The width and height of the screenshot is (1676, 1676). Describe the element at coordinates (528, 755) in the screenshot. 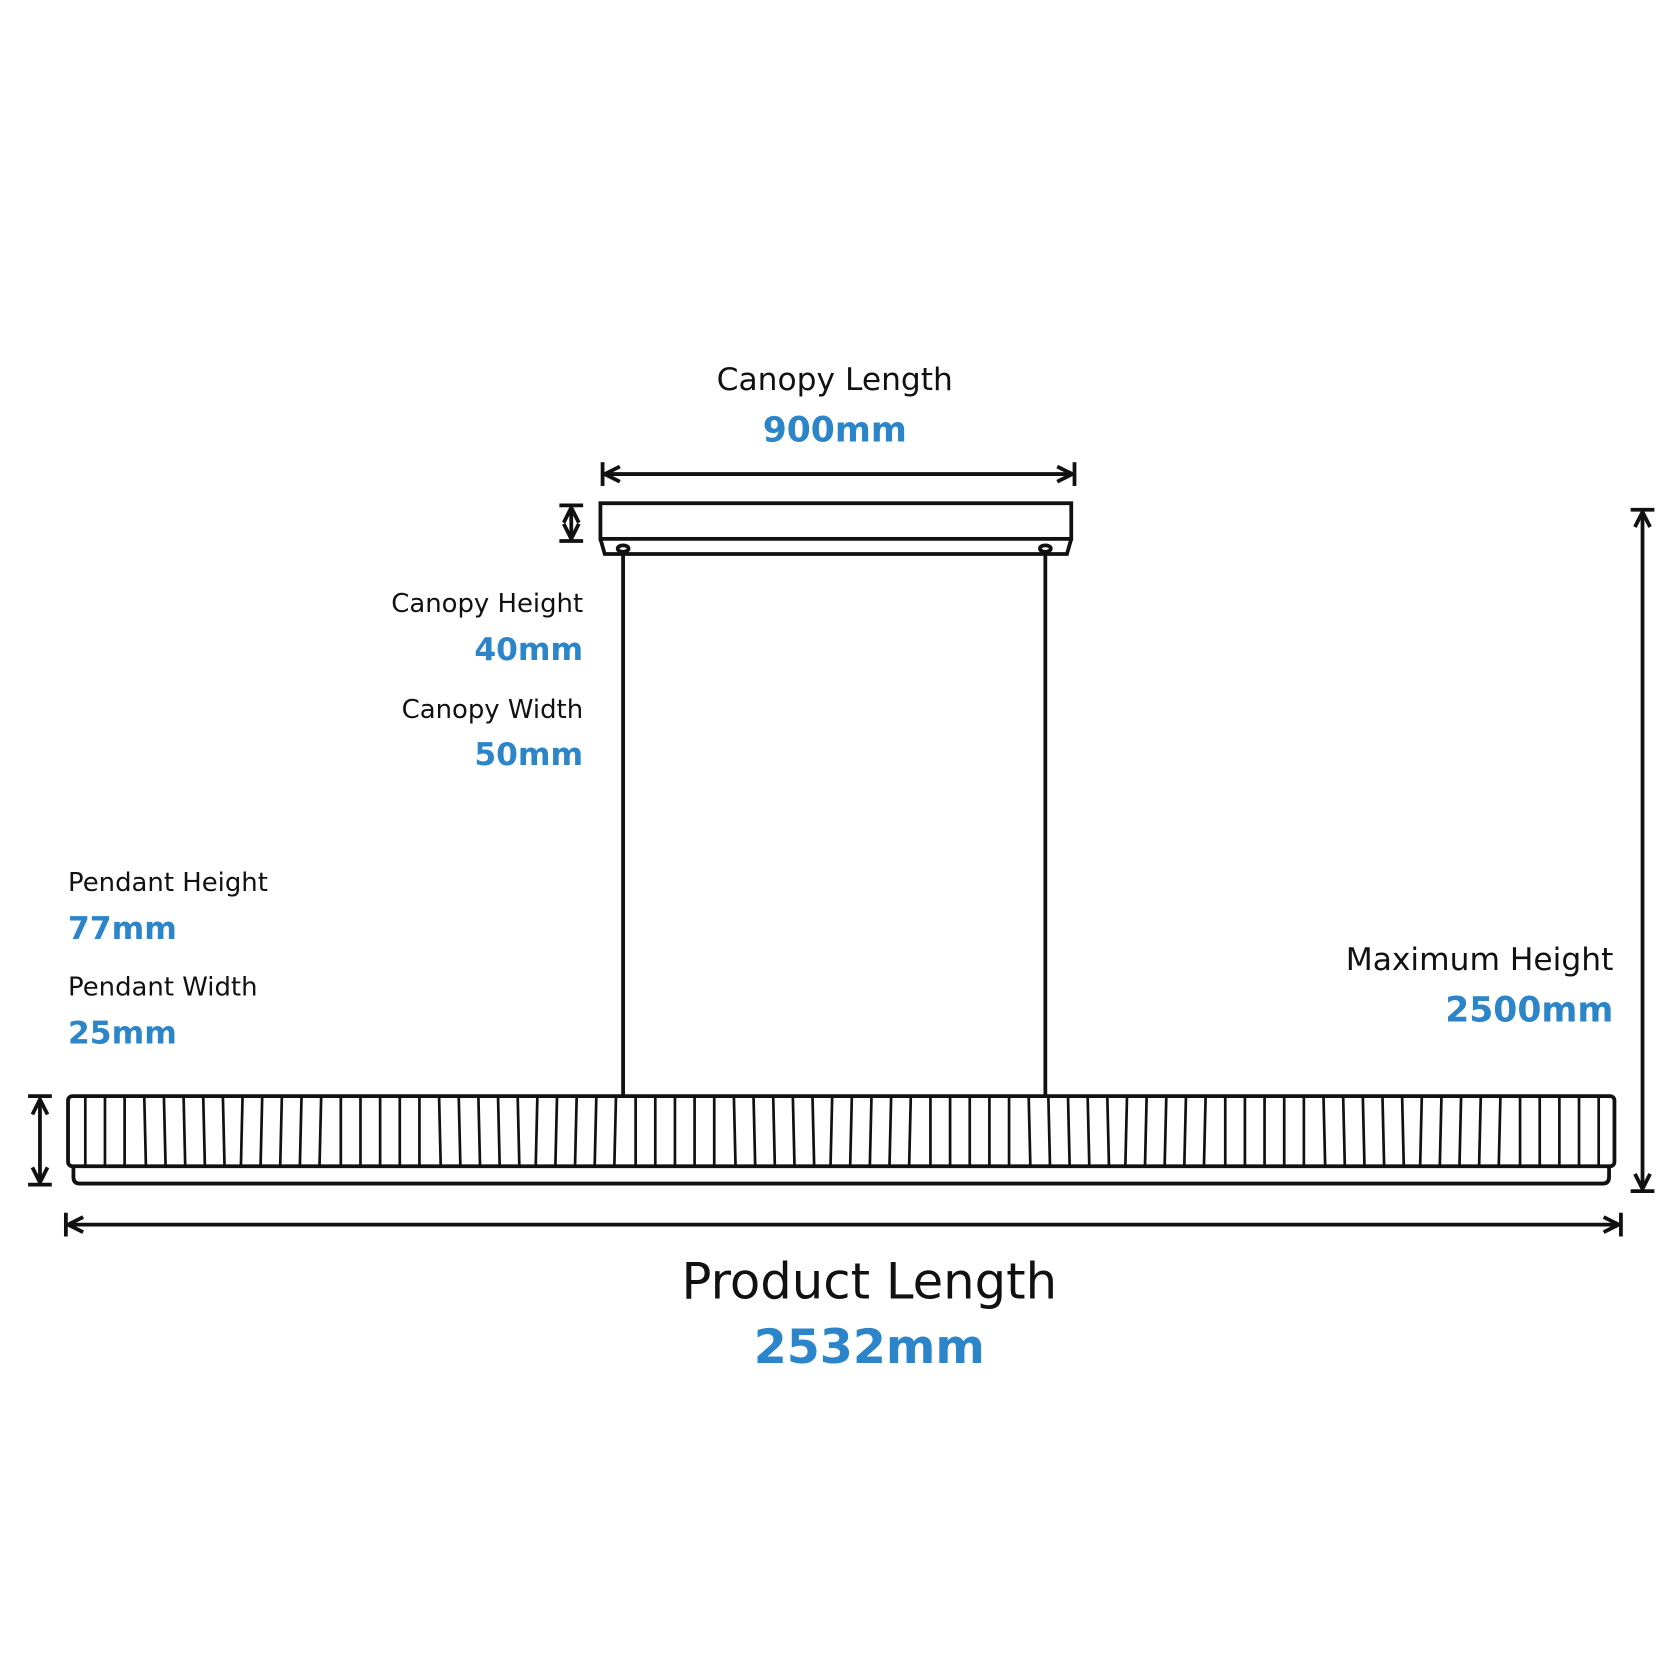

I see `value: 50mm` at that location.